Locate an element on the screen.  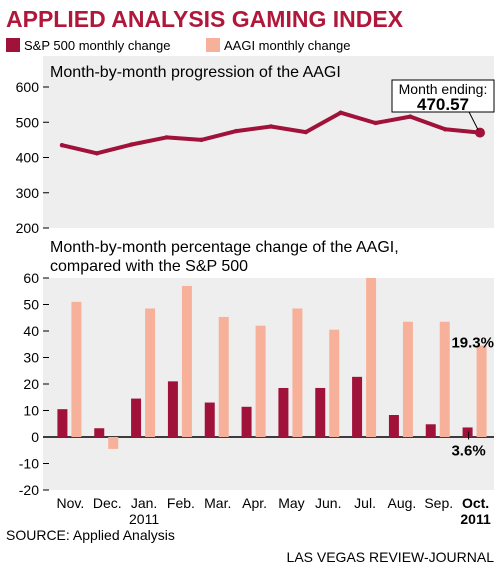
bar-y-tick-label: 0 is located at coordinates (35, 437).